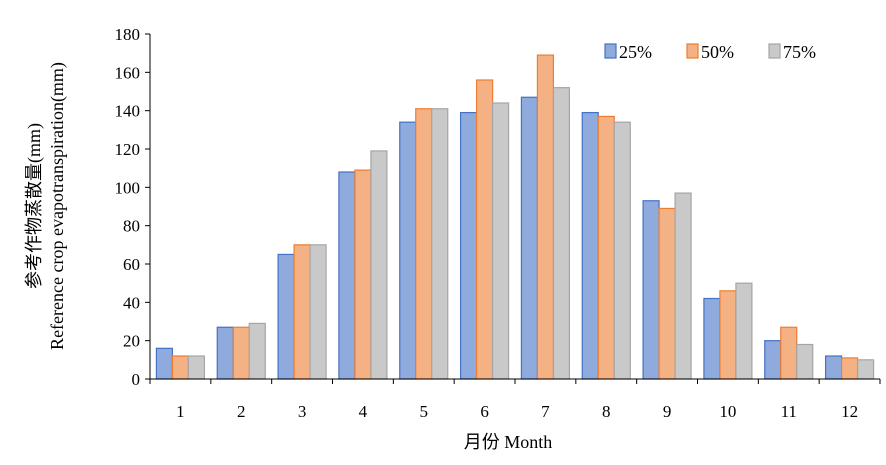 The height and width of the screenshot is (465, 886). I want to click on x-tick-label: 5, so click(424, 411).